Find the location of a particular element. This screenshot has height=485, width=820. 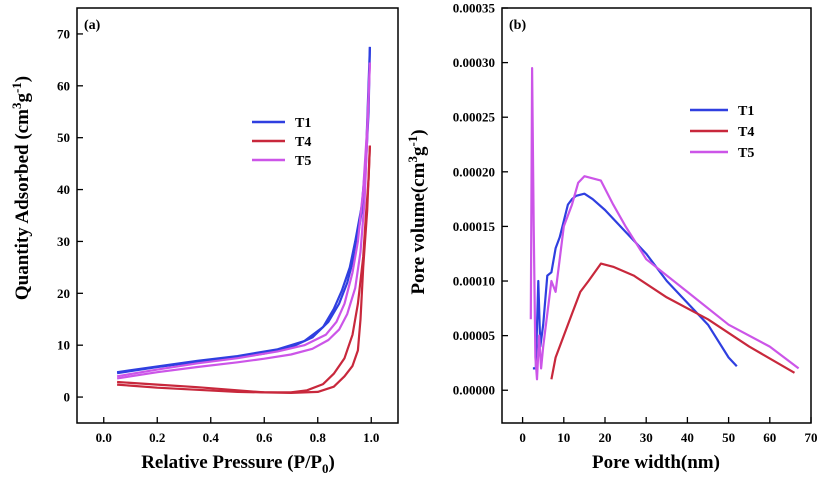

panel-b-label: (b) is located at coordinates (517, 25).